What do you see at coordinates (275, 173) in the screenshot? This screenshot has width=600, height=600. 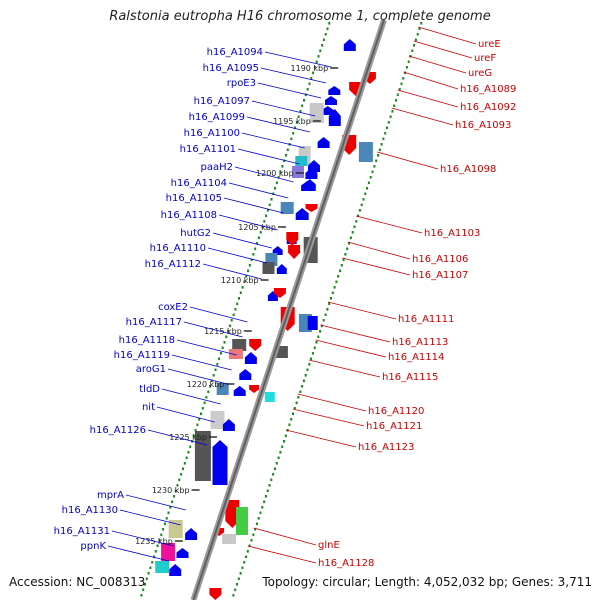 I see `tick-label: 1200 kbp` at bounding box center [275, 173].